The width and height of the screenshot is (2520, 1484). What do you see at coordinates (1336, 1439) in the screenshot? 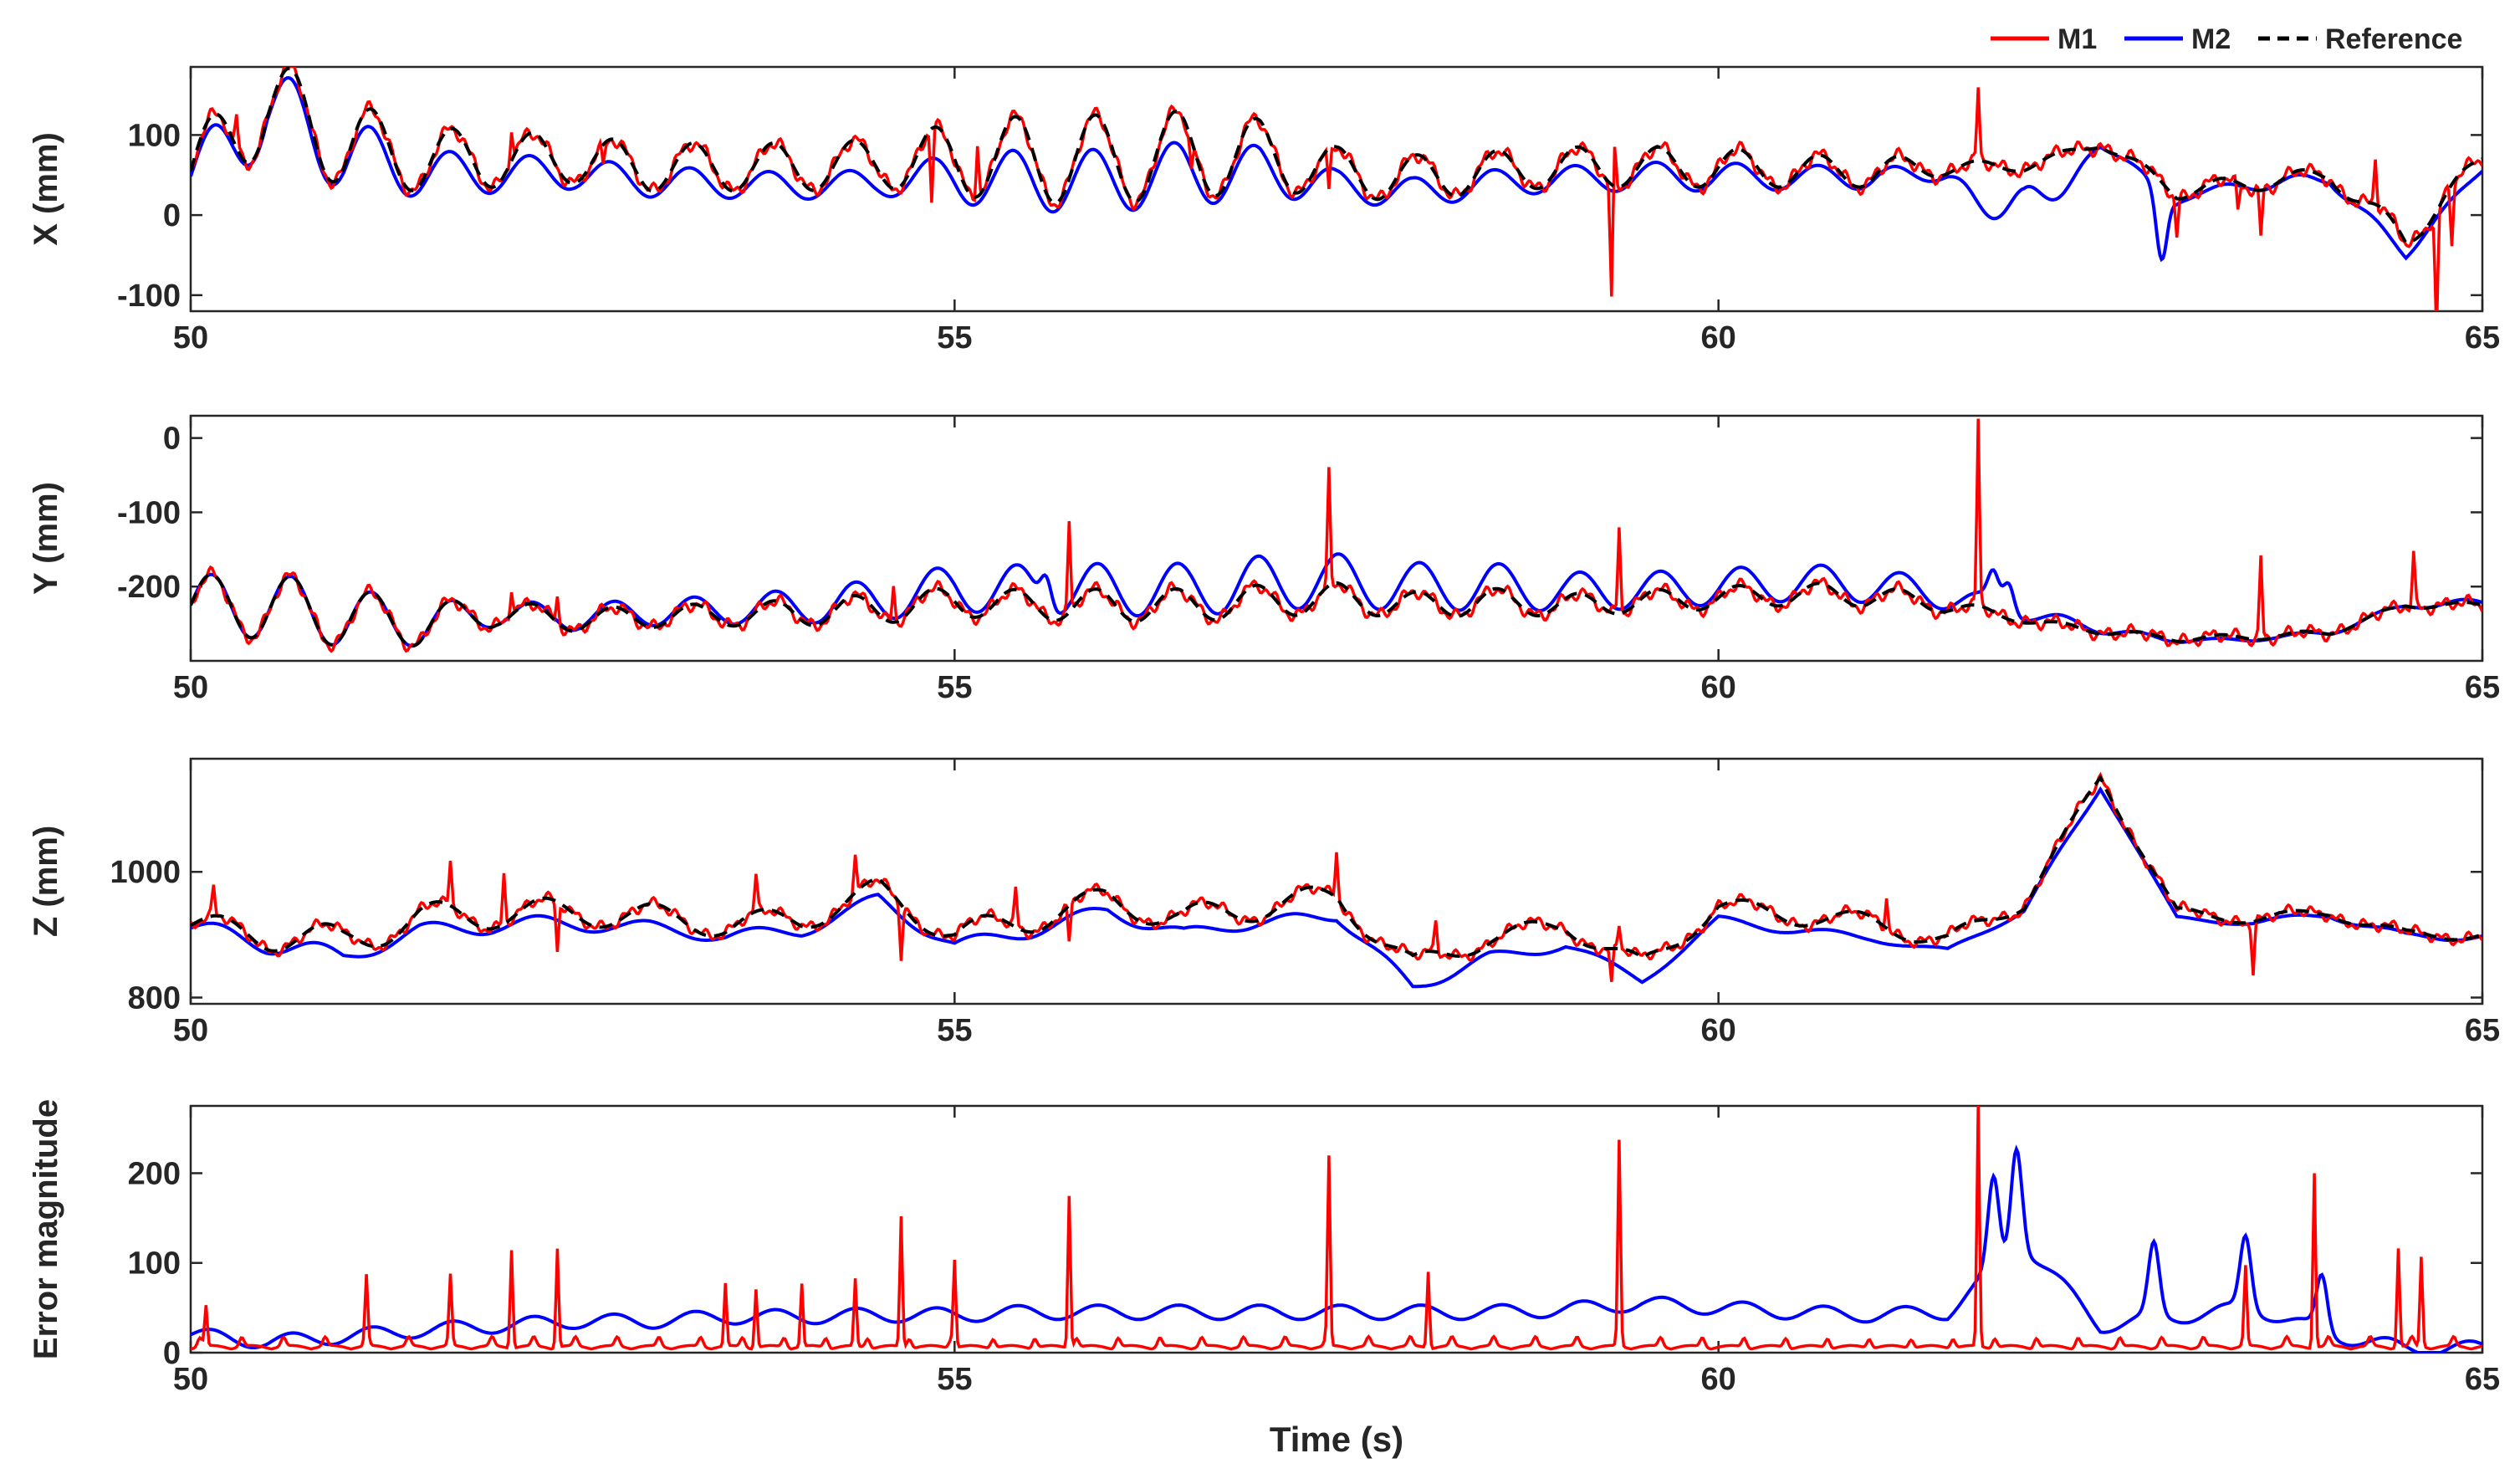
I see `x-axis-label: Time (s)` at bounding box center [1336, 1439].